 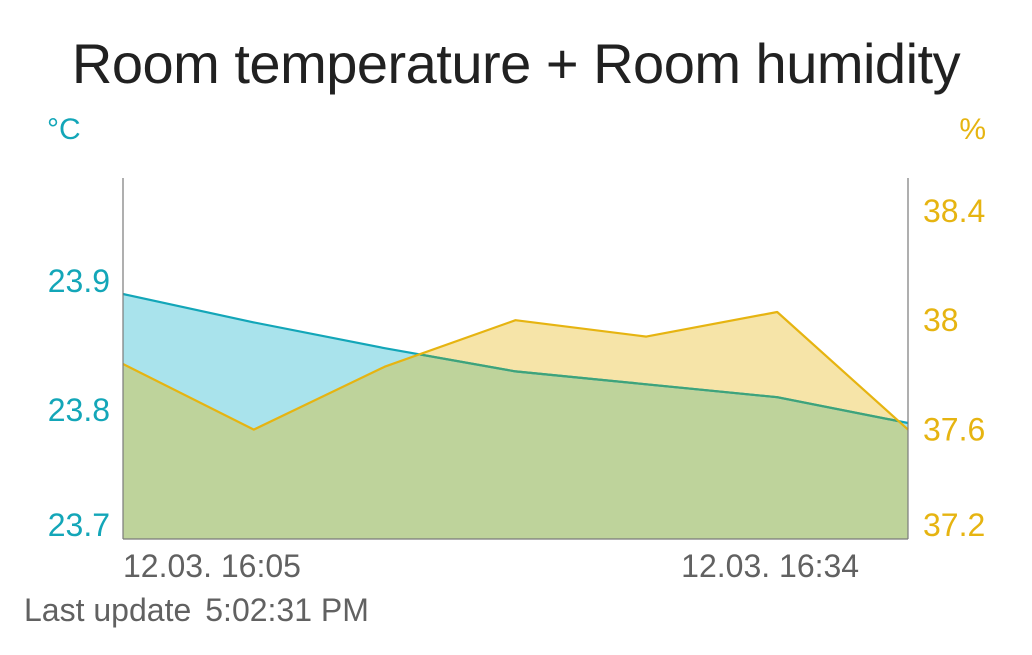 I want to click on last-update: Last update 5:02:31 PM, so click(x=196, y=610).